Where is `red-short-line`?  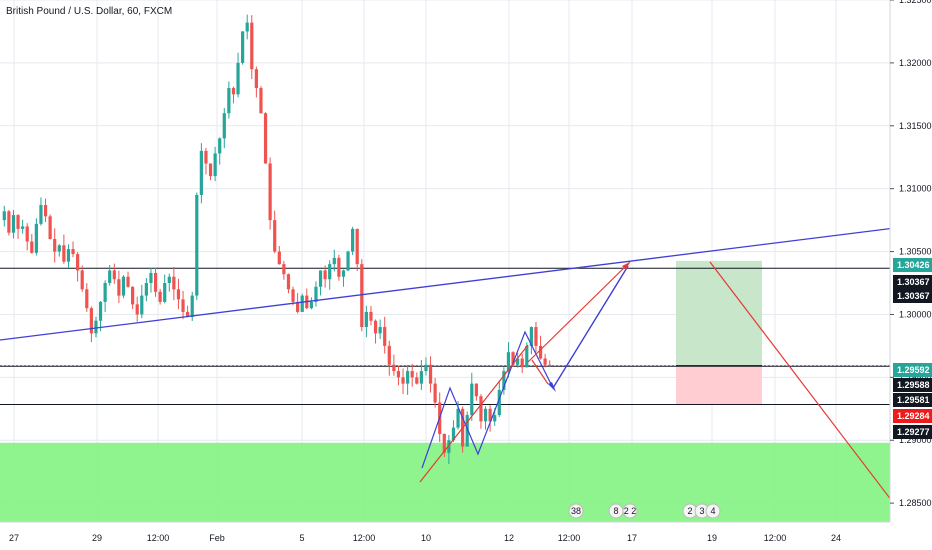
red-short-line is located at coordinates (540, 372).